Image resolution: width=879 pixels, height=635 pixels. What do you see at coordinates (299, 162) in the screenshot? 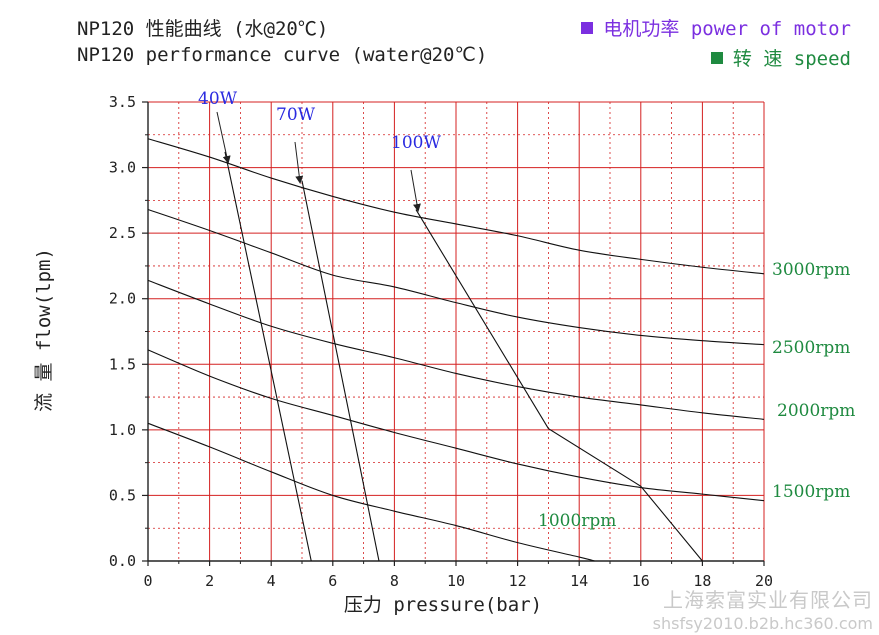
I see `power-arrow-70W` at bounding box center [299, 162].